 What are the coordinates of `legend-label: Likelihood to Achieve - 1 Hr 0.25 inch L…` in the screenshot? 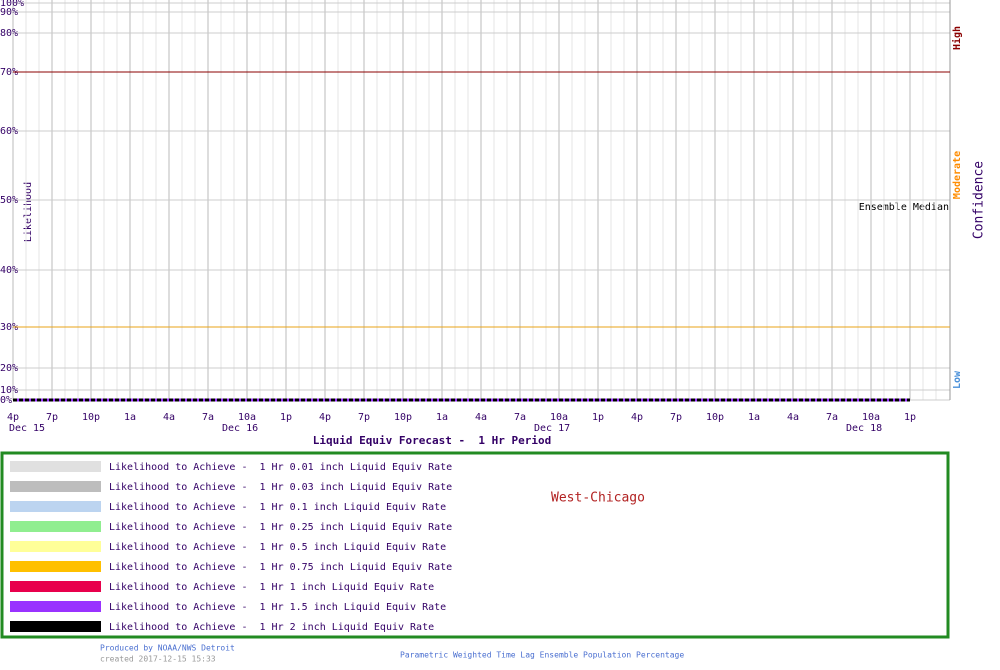 It's located at (280, 527).